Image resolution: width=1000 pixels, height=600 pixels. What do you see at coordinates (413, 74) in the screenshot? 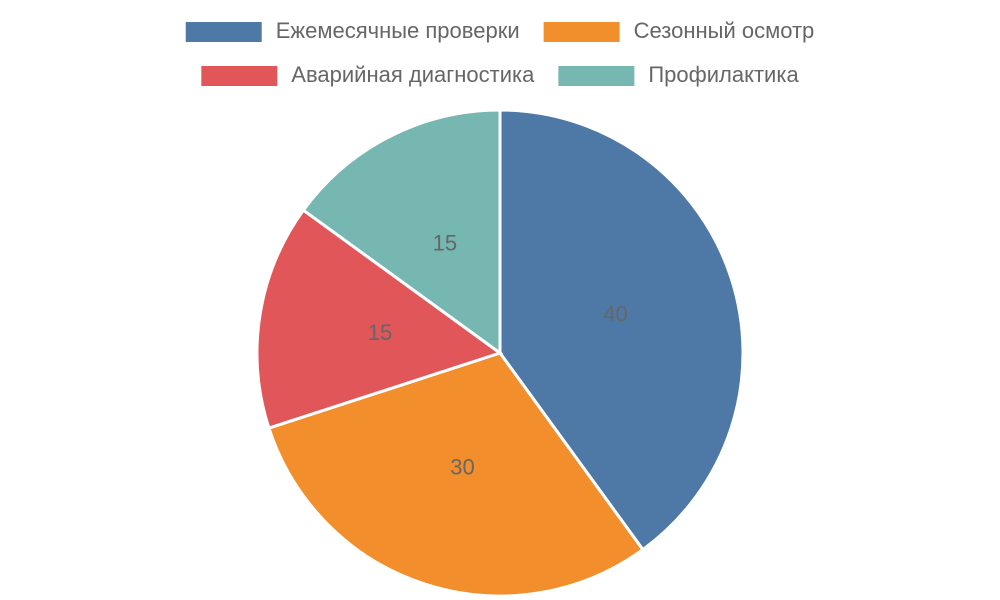
I see `legend-label: Аварийная диагностика` at bounding box center [413, 74].